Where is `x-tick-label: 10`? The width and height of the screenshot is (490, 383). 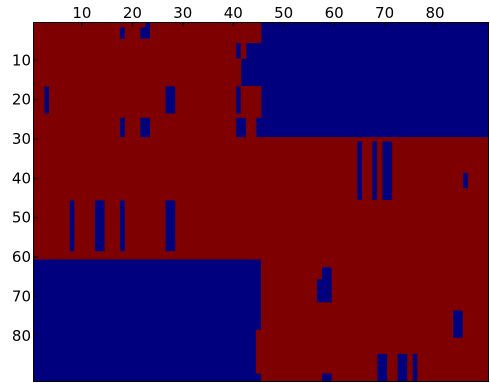
x-tick-label: 10 is located at coordinates (81, 13).